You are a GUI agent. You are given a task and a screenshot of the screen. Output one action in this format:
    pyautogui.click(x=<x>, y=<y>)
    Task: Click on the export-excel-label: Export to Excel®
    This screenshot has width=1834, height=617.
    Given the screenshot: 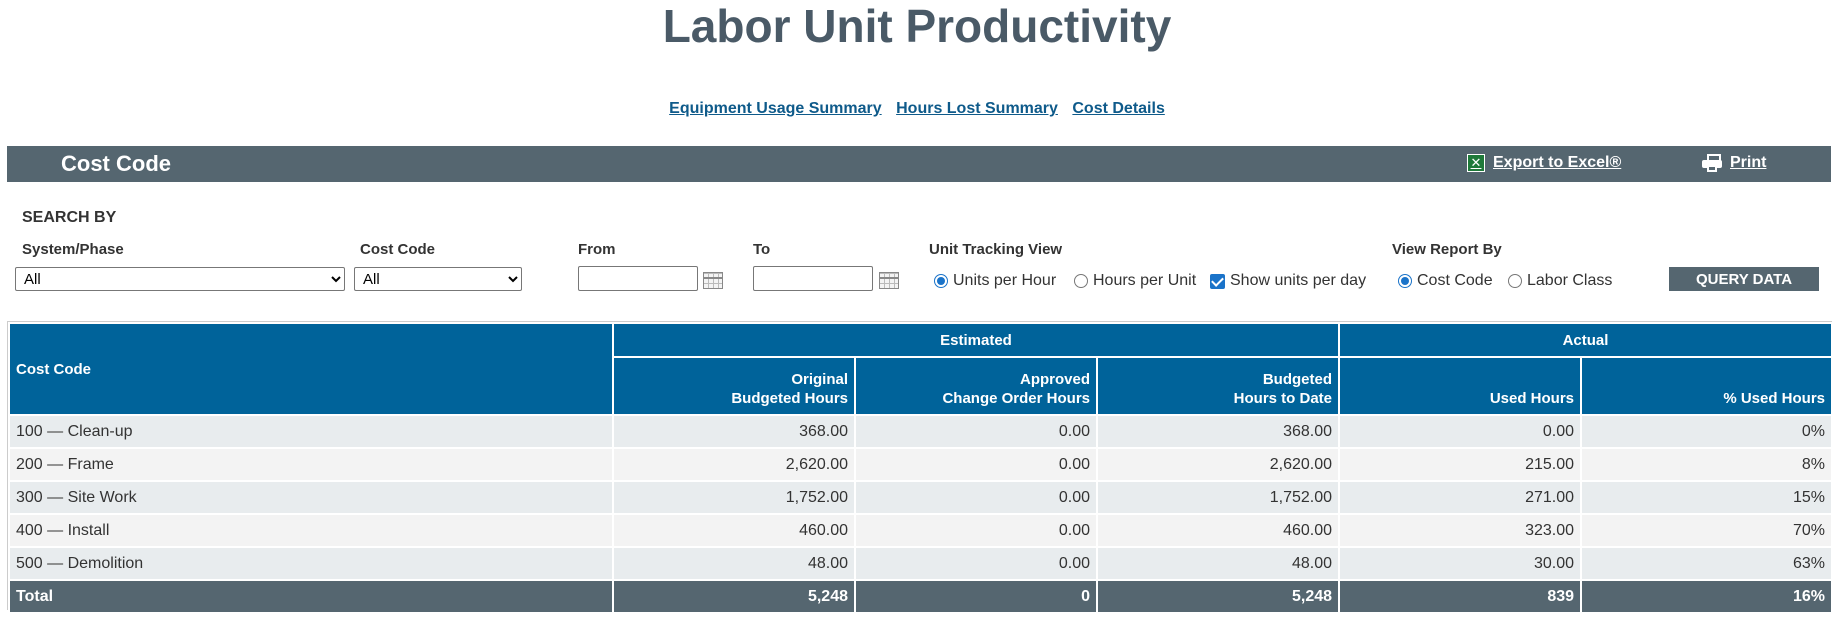 What is the action you would take?
    pyautogui.click(x=1557, y=162)
    